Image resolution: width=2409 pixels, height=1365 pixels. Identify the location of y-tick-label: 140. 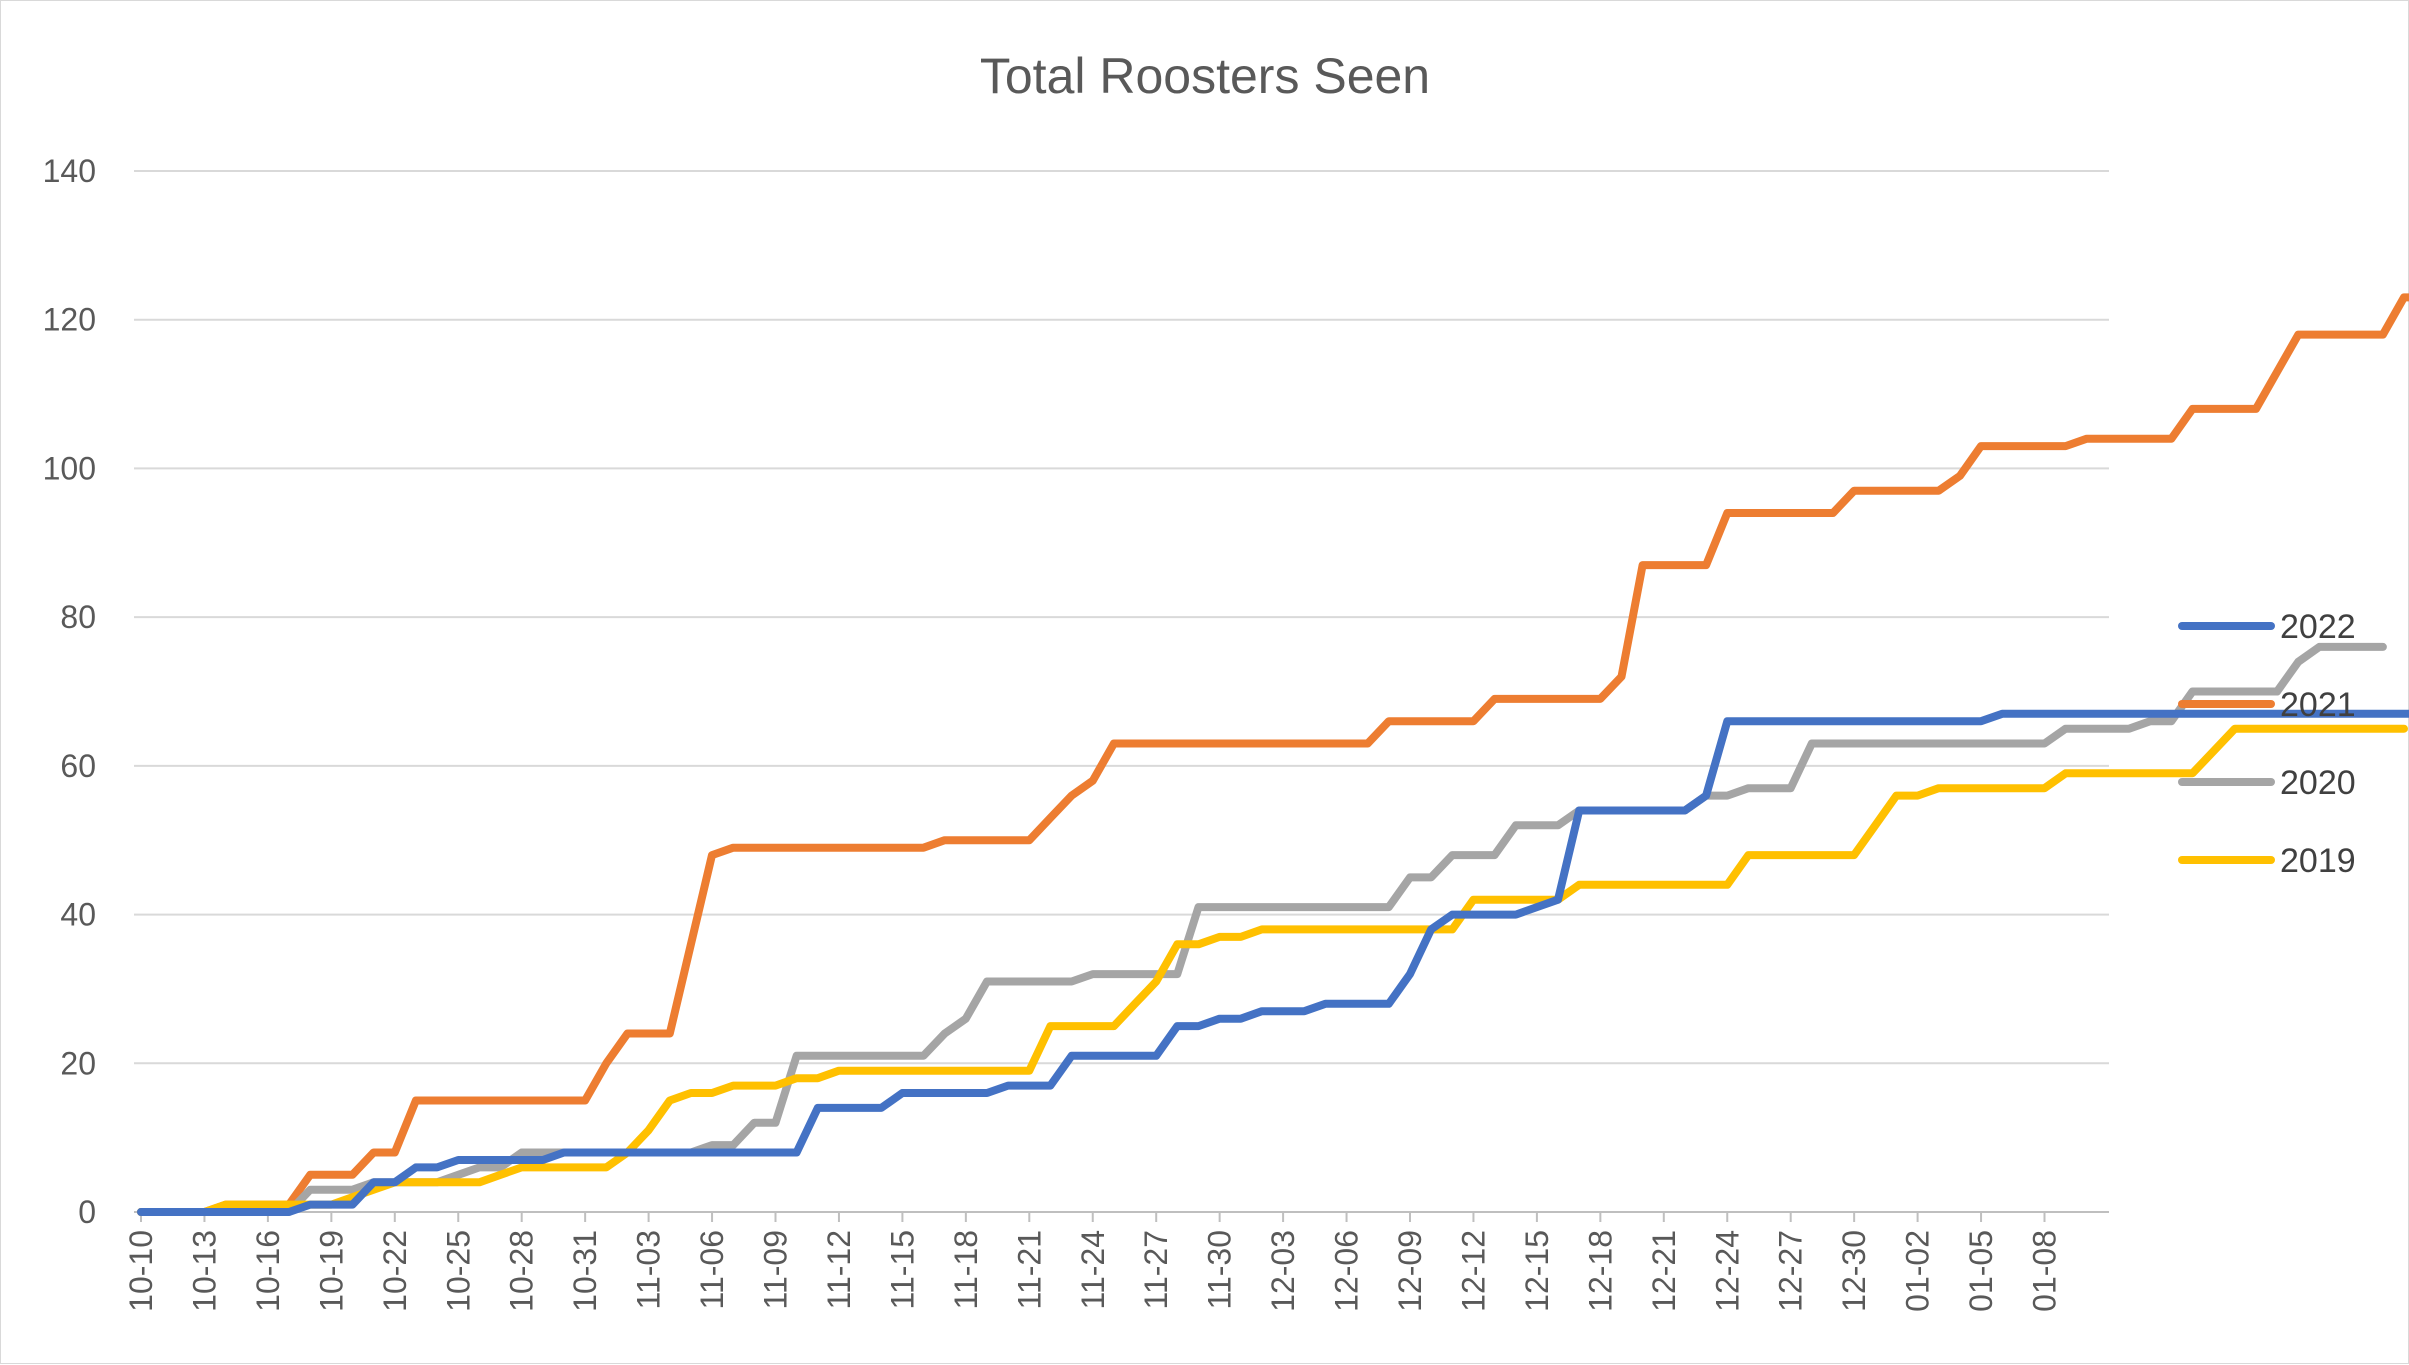
(69, 171).